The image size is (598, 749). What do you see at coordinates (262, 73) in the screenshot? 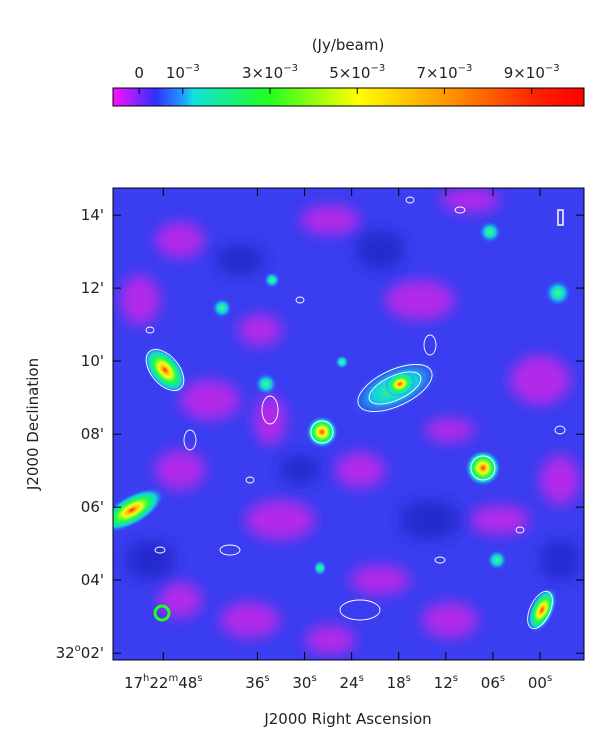
I see `label-part: 3×10` at bounding box center [262, 73].